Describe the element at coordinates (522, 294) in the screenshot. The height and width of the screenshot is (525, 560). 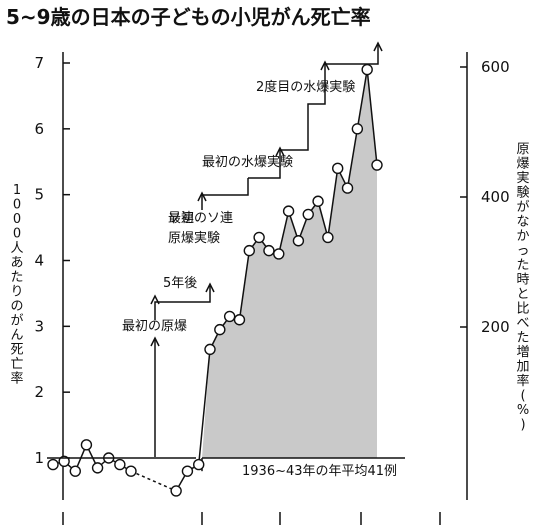
I see `y-label-char: と` at that location.